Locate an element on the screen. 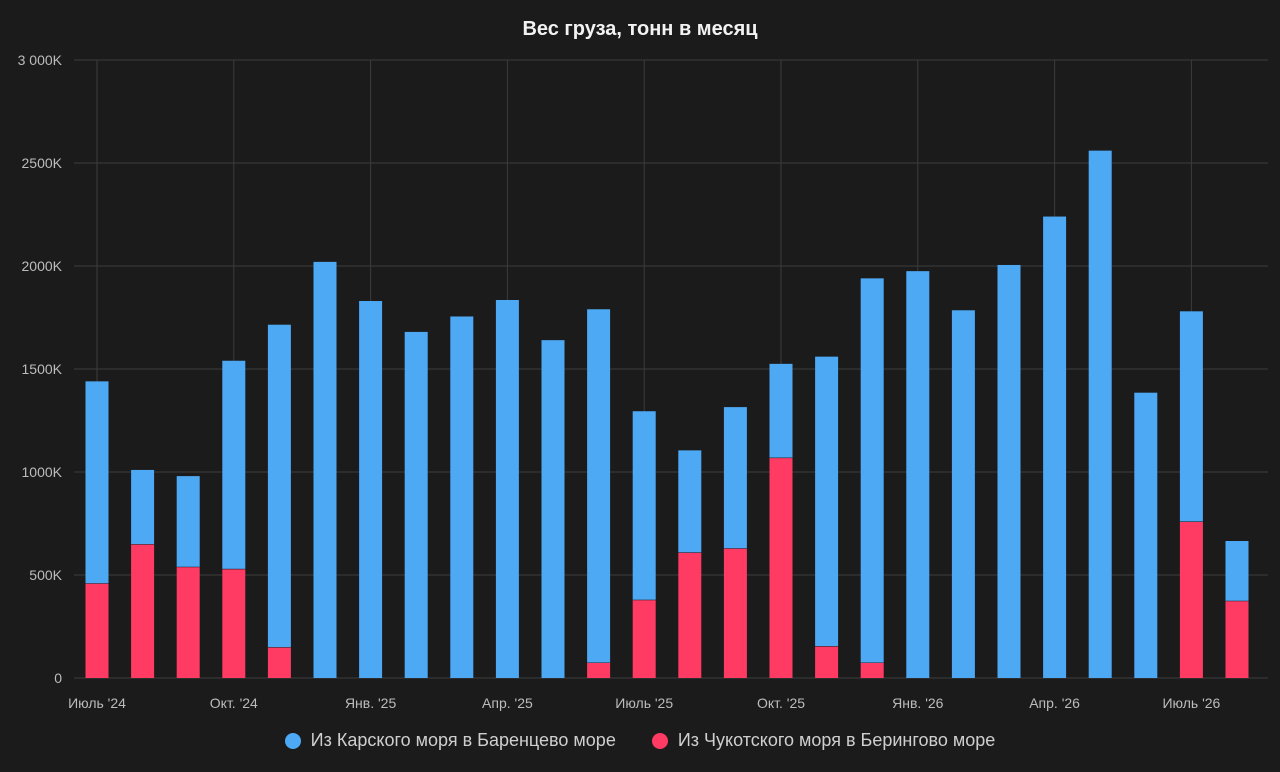  x-tick-label: Янв. '26 is located at coordinates (918, 703).